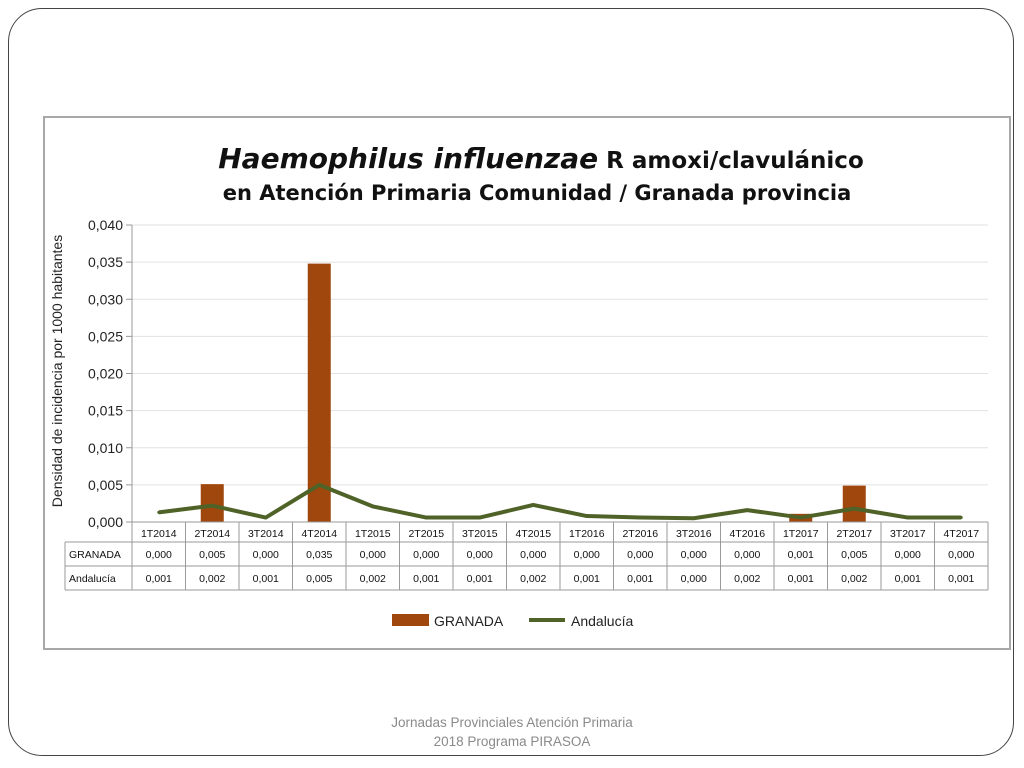 This screenshot has width=1024, height=768. What do you see at coordinates (480, 518) in the screenshot?
I see `point-andalucia-3T2015` at bounding box center [480, 518].